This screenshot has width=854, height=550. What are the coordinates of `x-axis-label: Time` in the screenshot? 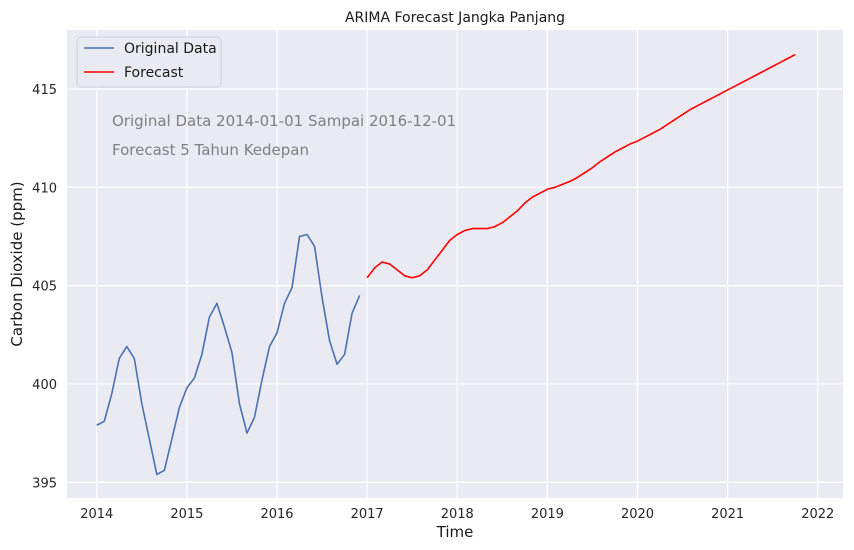 It's located at (455, 532).